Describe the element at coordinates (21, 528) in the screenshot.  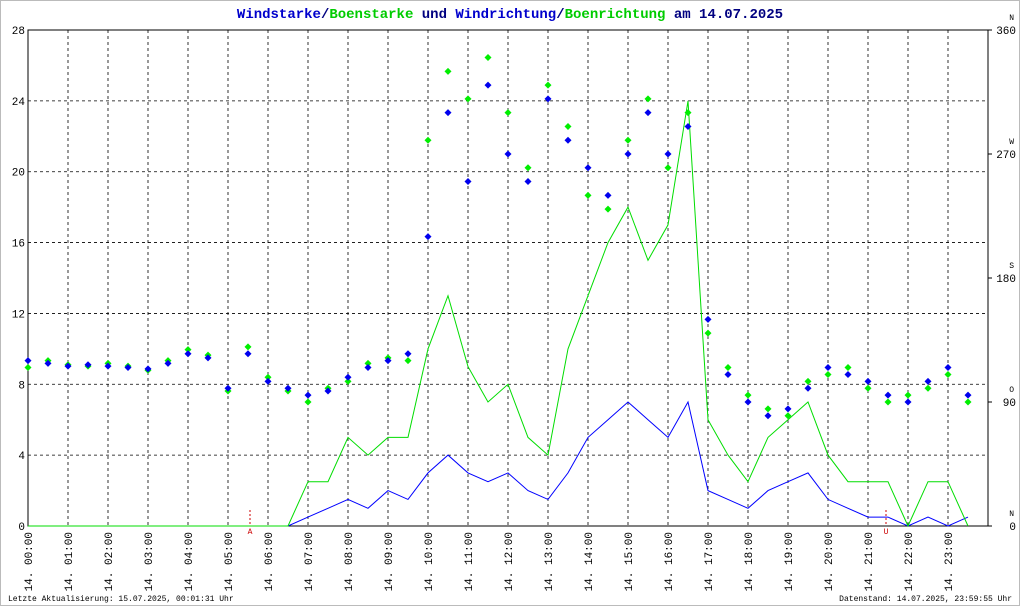
I see `y-tick-label: 0` at that location.